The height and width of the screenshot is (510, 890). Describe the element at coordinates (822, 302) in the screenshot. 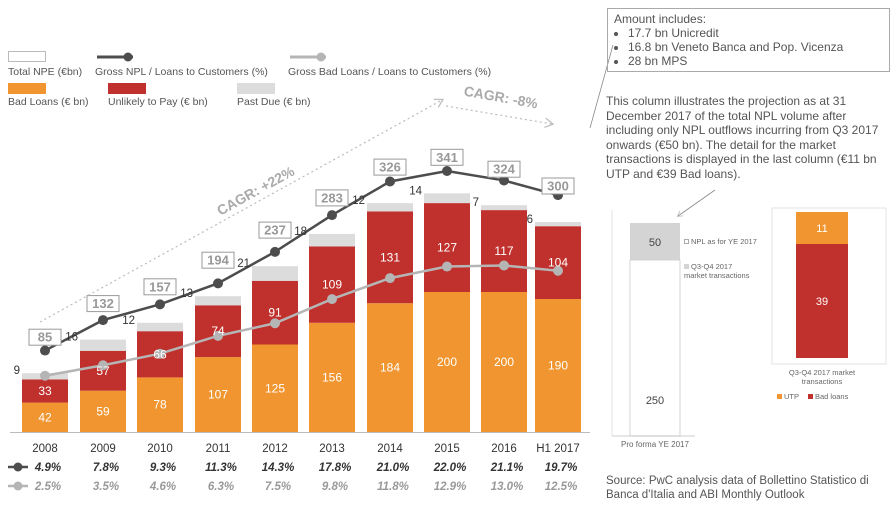

I see `q3q4-bad-value: 39` at that location.